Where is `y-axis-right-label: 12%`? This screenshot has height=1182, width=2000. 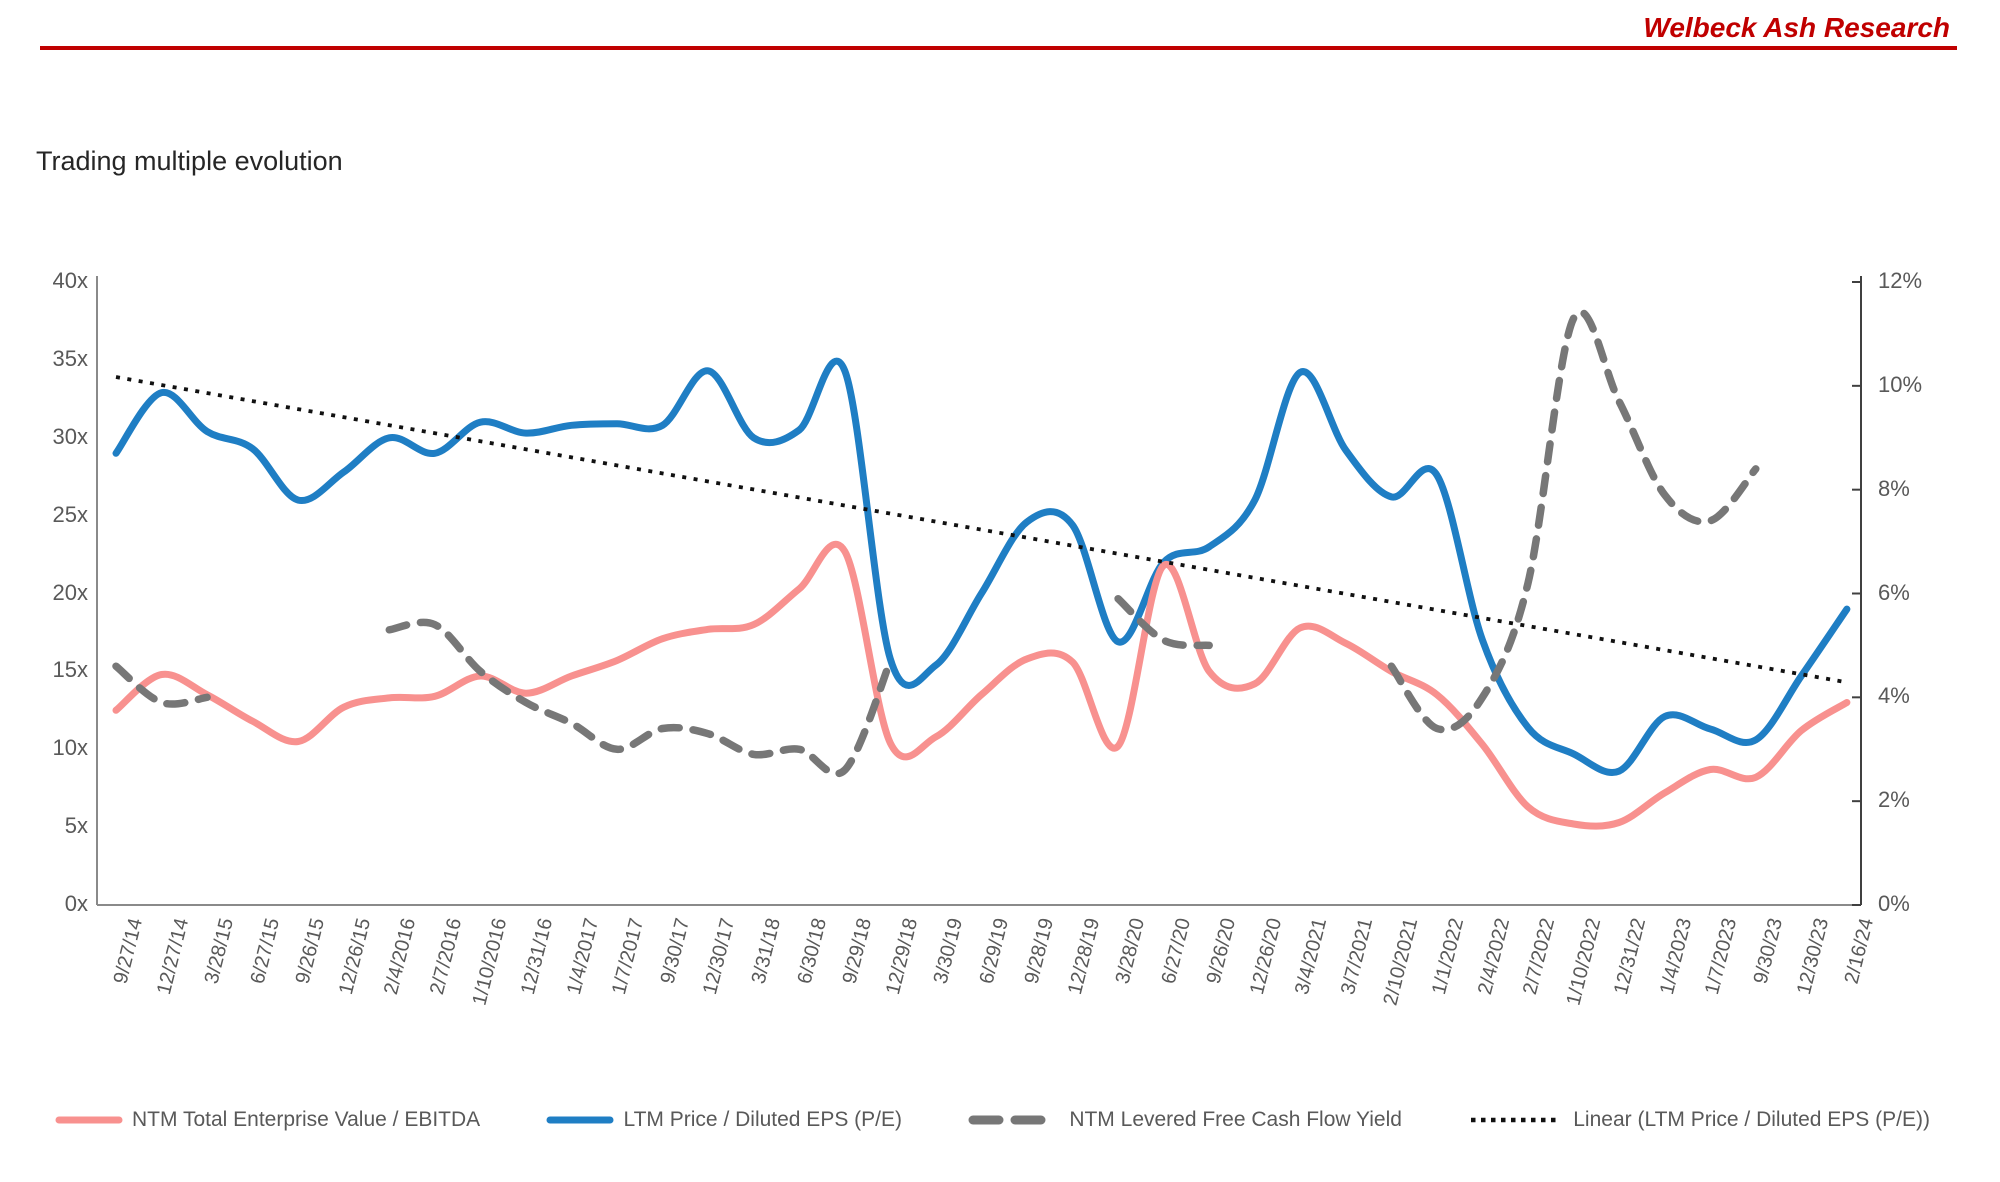 y-axis-right-label: 12% is located at coordinates (1900, 280).